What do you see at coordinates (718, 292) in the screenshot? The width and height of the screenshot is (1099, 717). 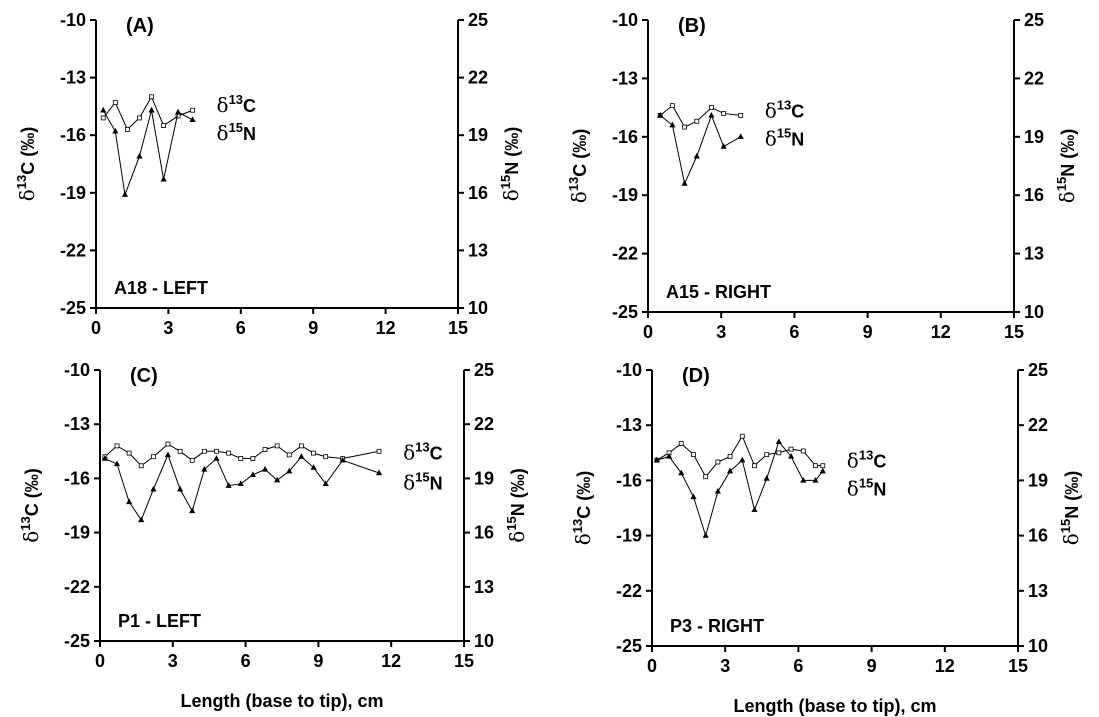 I see `sample-label: A15 - RIGHT` at bounding box center [718, 292].